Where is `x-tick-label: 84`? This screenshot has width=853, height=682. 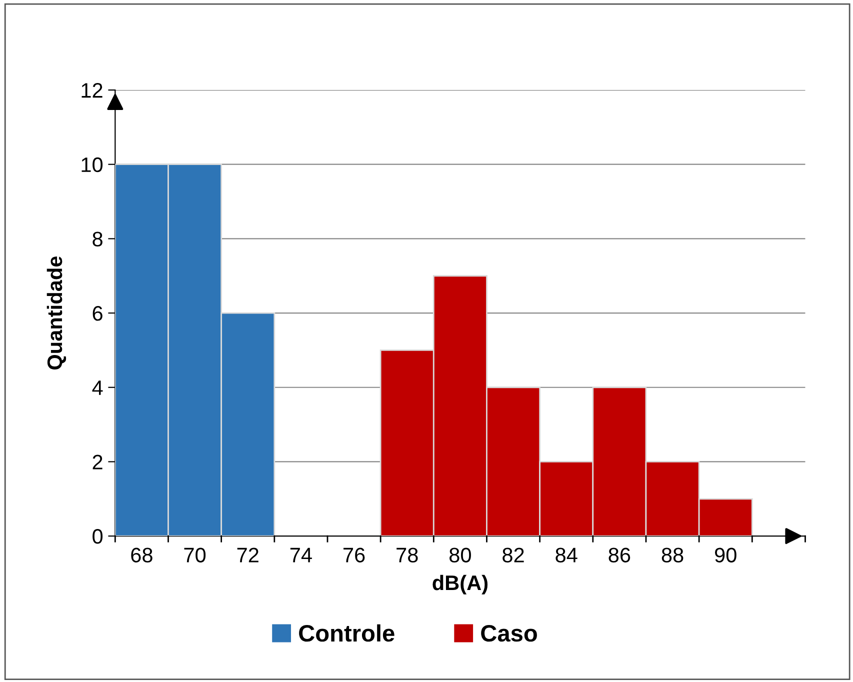 x-tick-label: 84 is located at coordinates (567, 555).